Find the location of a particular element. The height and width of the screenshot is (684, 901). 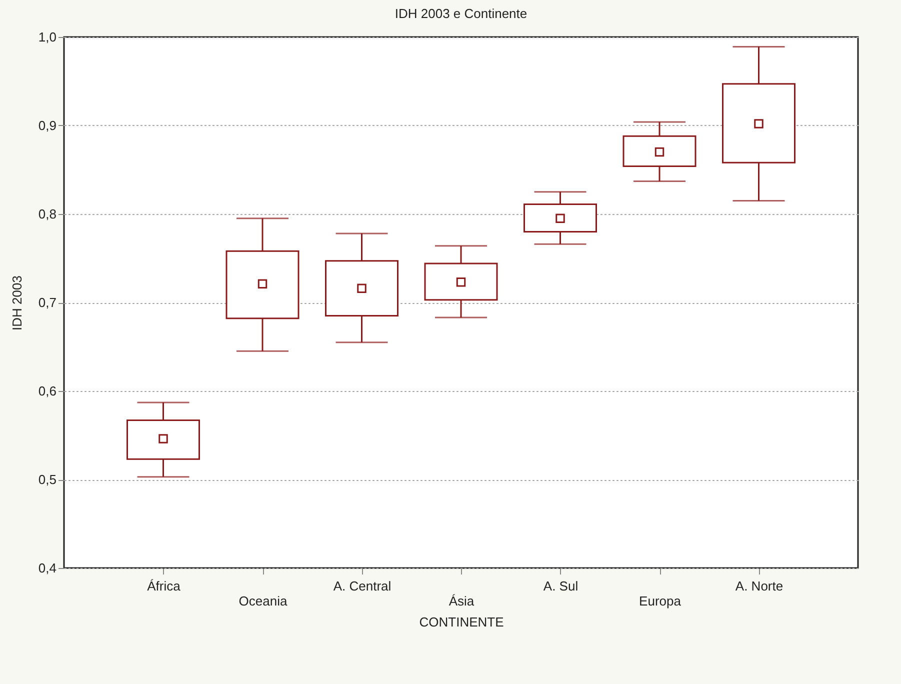

chart-title: IDH 2003 e Continente is located at coordinates (461, 13).